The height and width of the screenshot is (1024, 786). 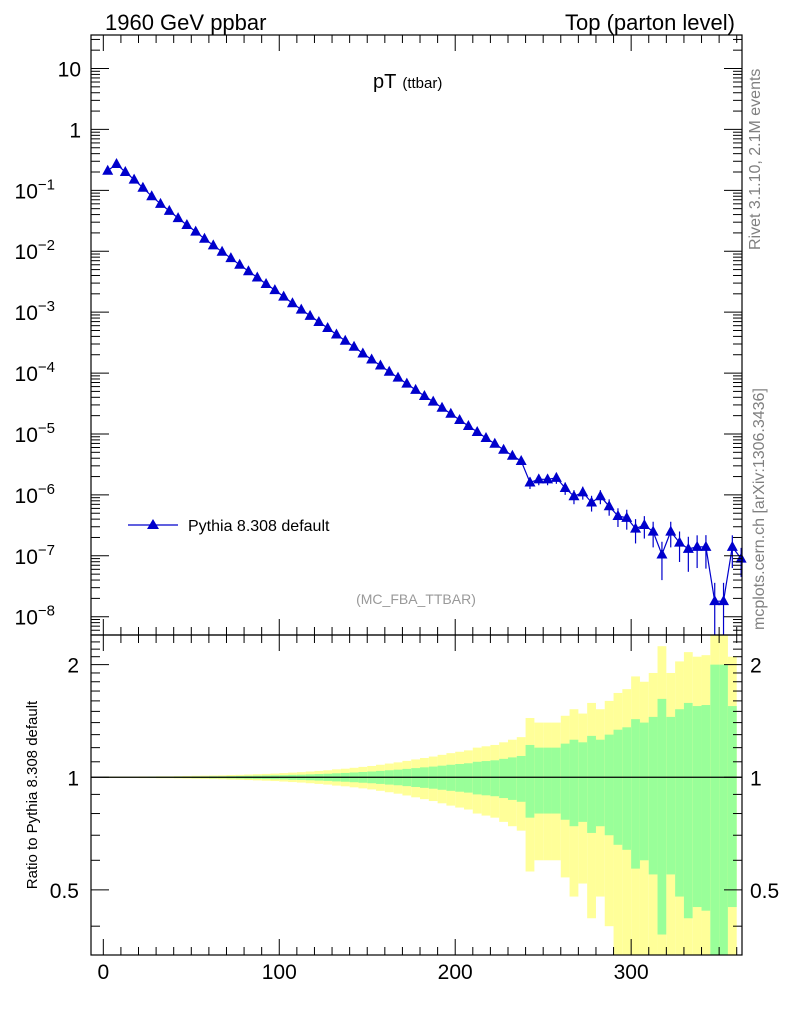 I want to click on y-tick-label: 10⁻², so click(x=35, y=250).